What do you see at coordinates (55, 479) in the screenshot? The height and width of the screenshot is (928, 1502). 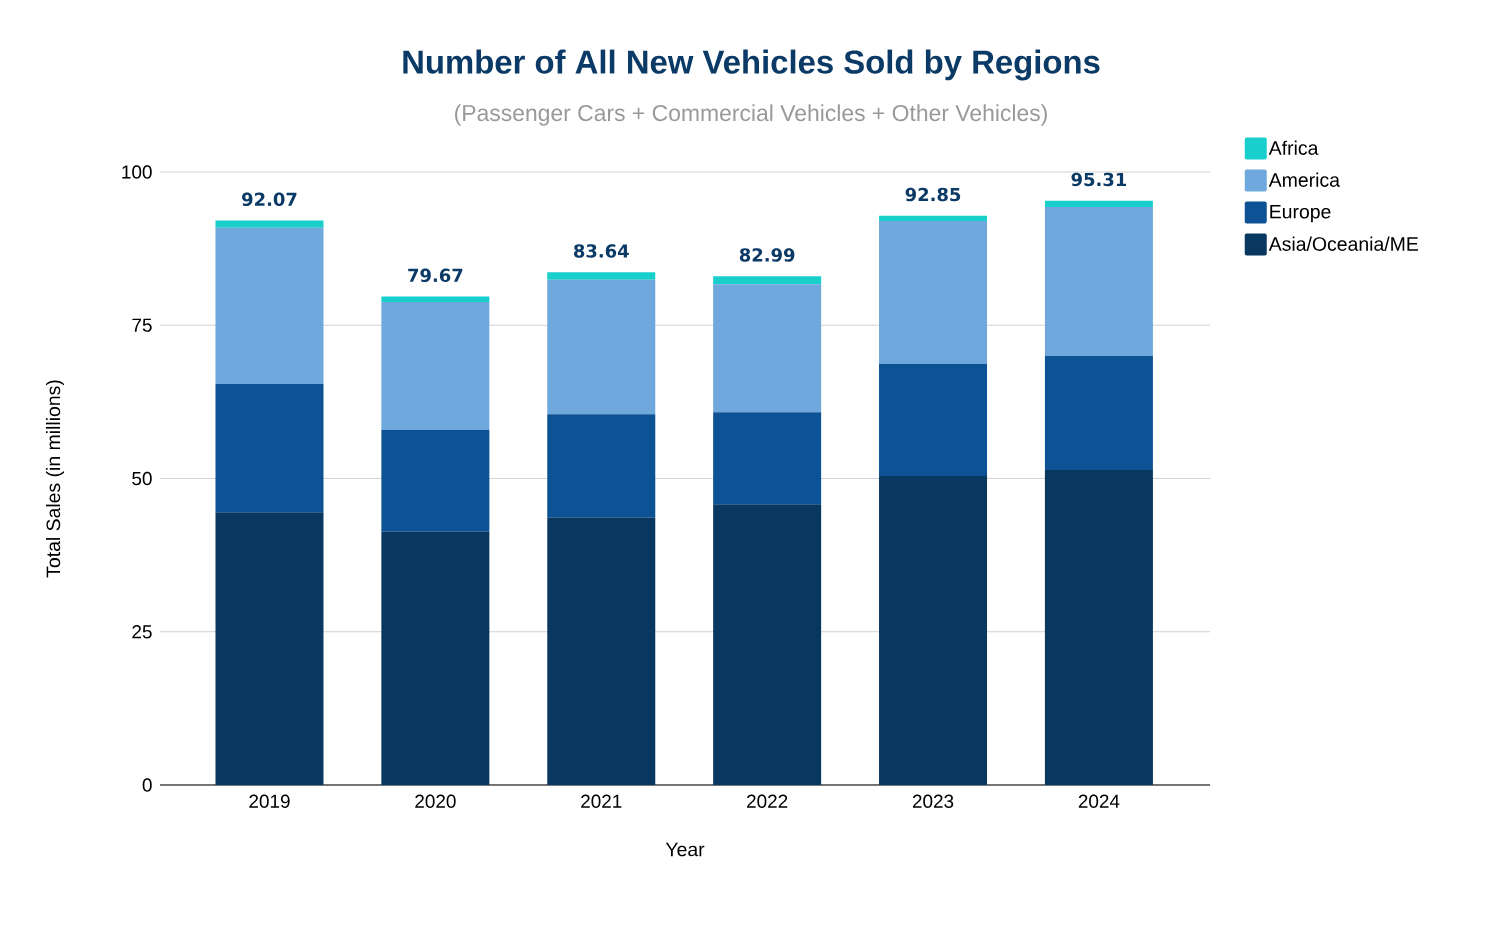 I see `y-axis-title: Total Sales (in millions)` at bounding box center [55, 479].